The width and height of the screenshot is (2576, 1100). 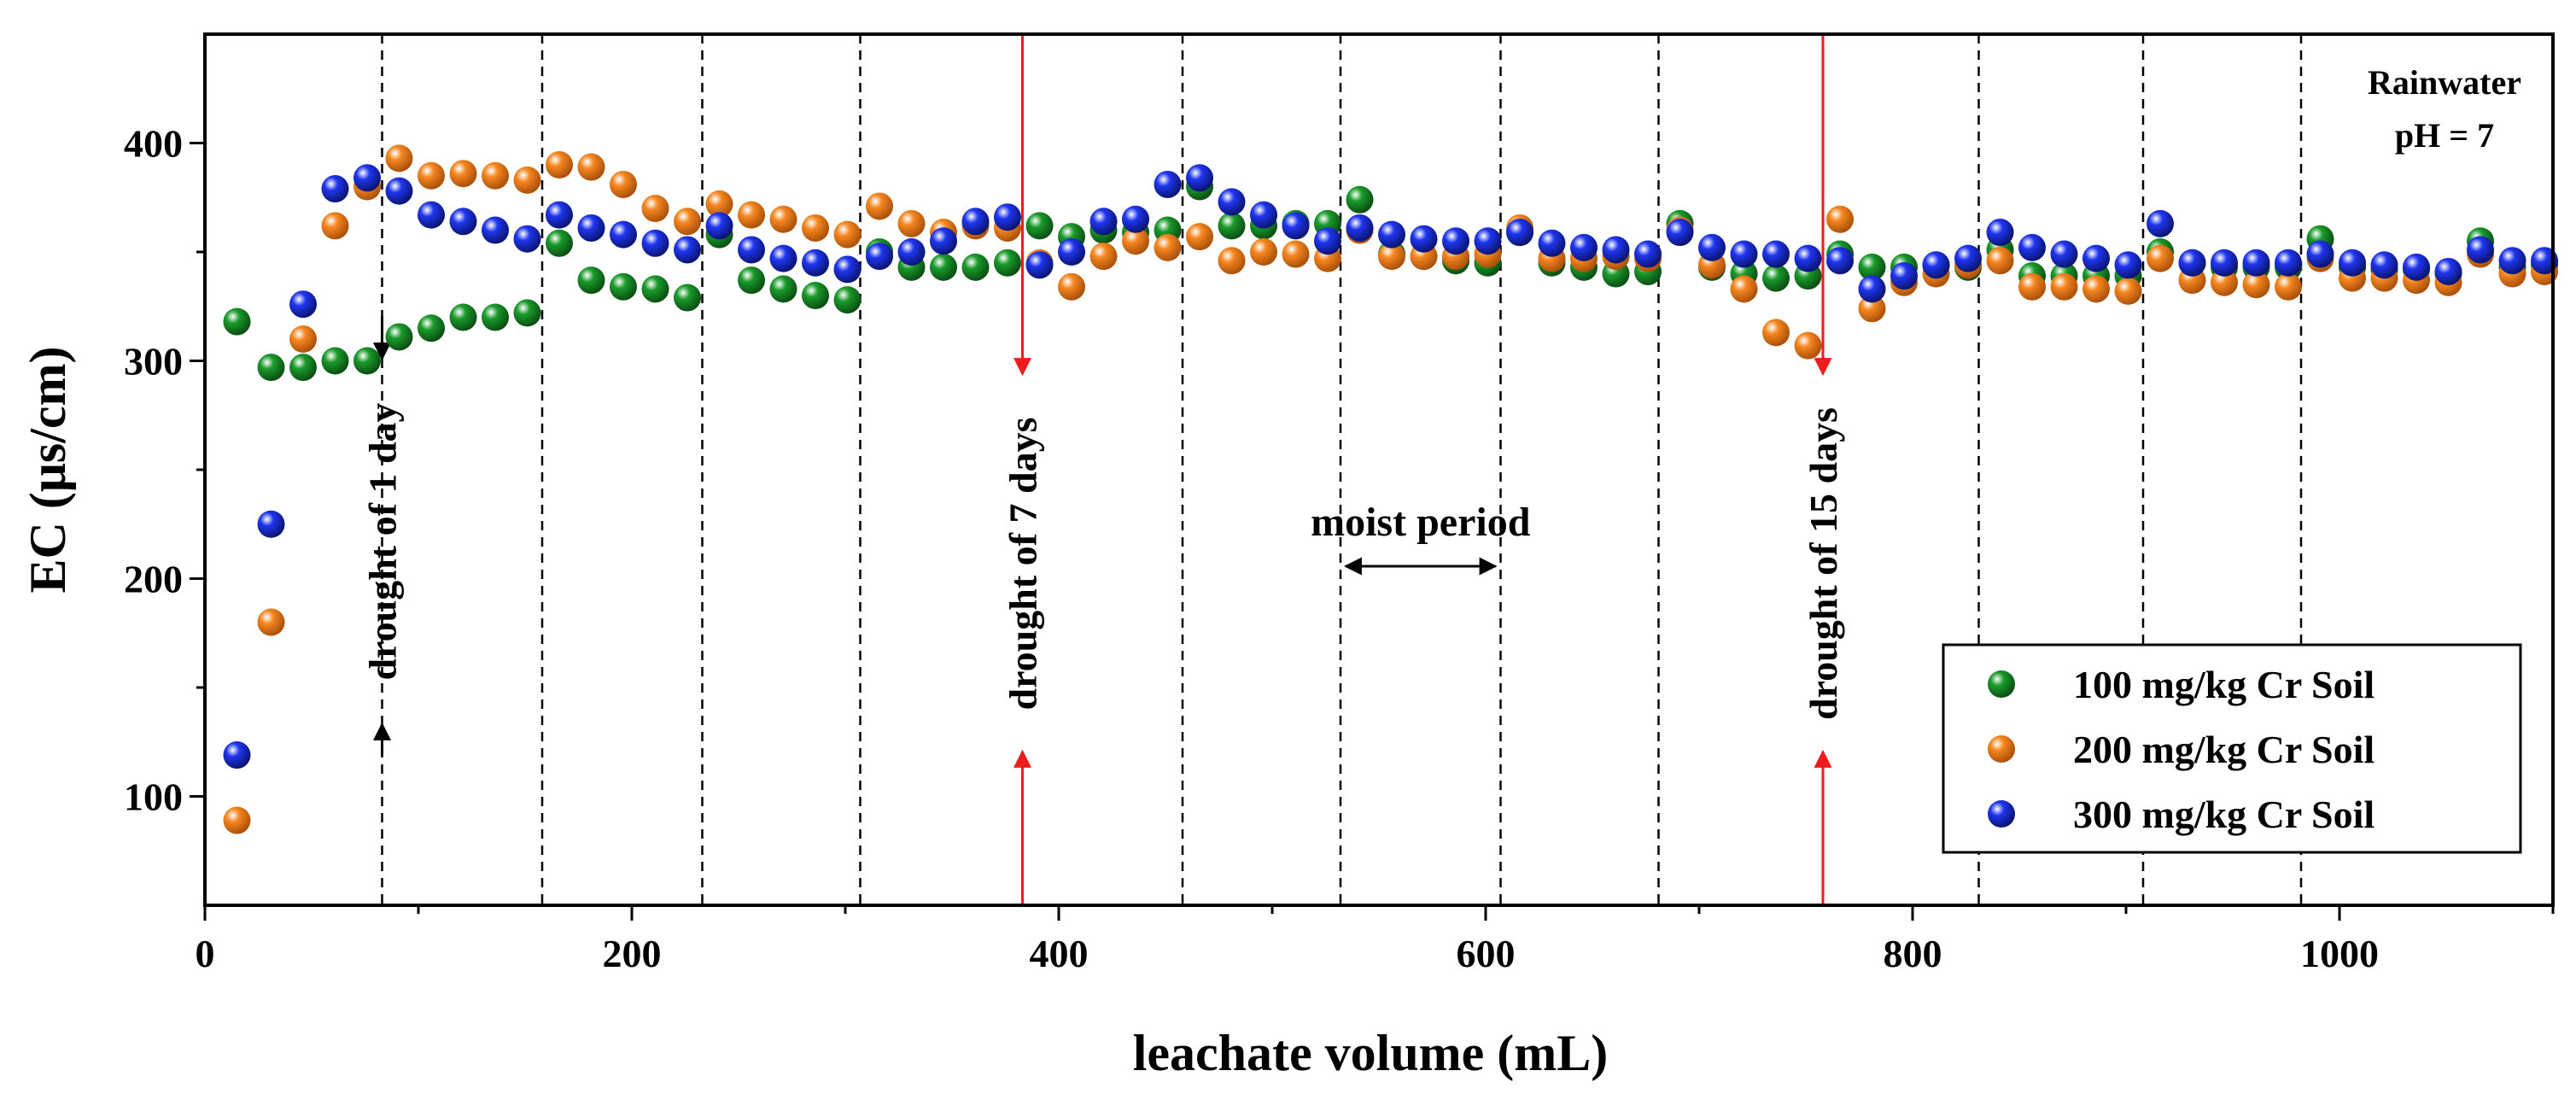 I want to click on rainwater-note: Rainwater pH = 7, so click(x=2444, y=109).